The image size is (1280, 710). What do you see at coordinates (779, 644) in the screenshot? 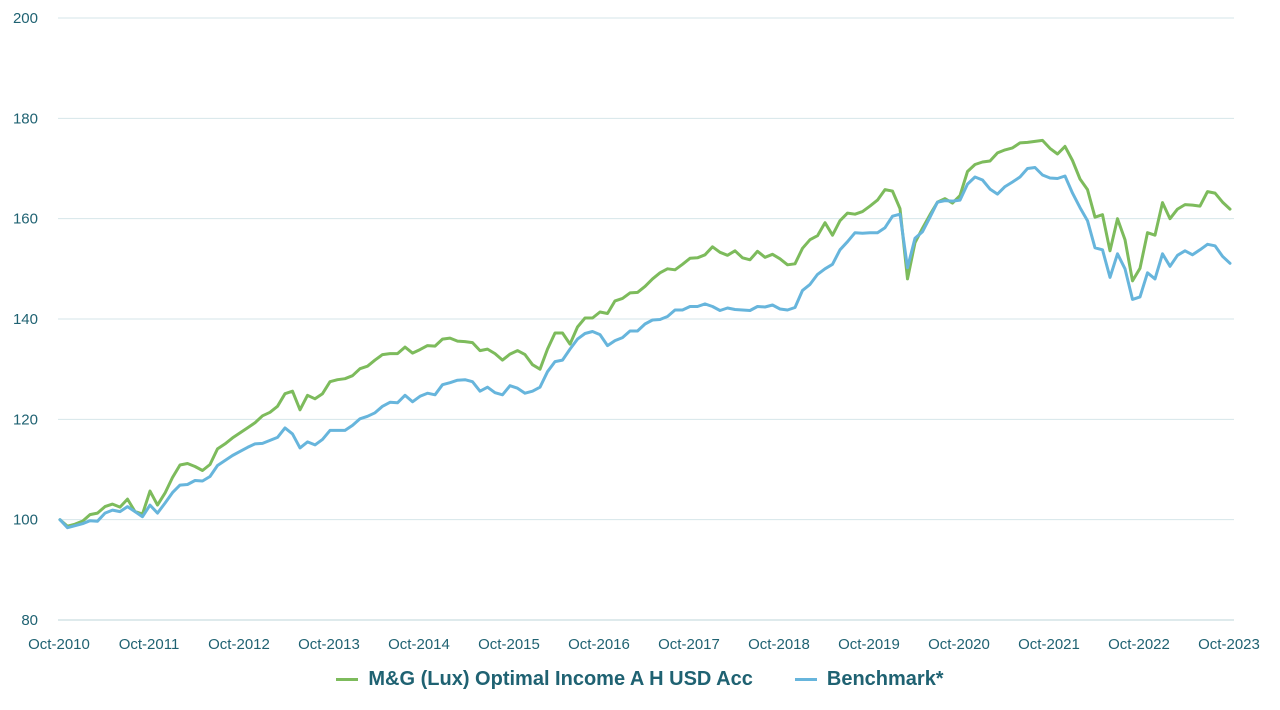
I see `x-tick-label: Oct-2018` at bounding box center [779, 644].